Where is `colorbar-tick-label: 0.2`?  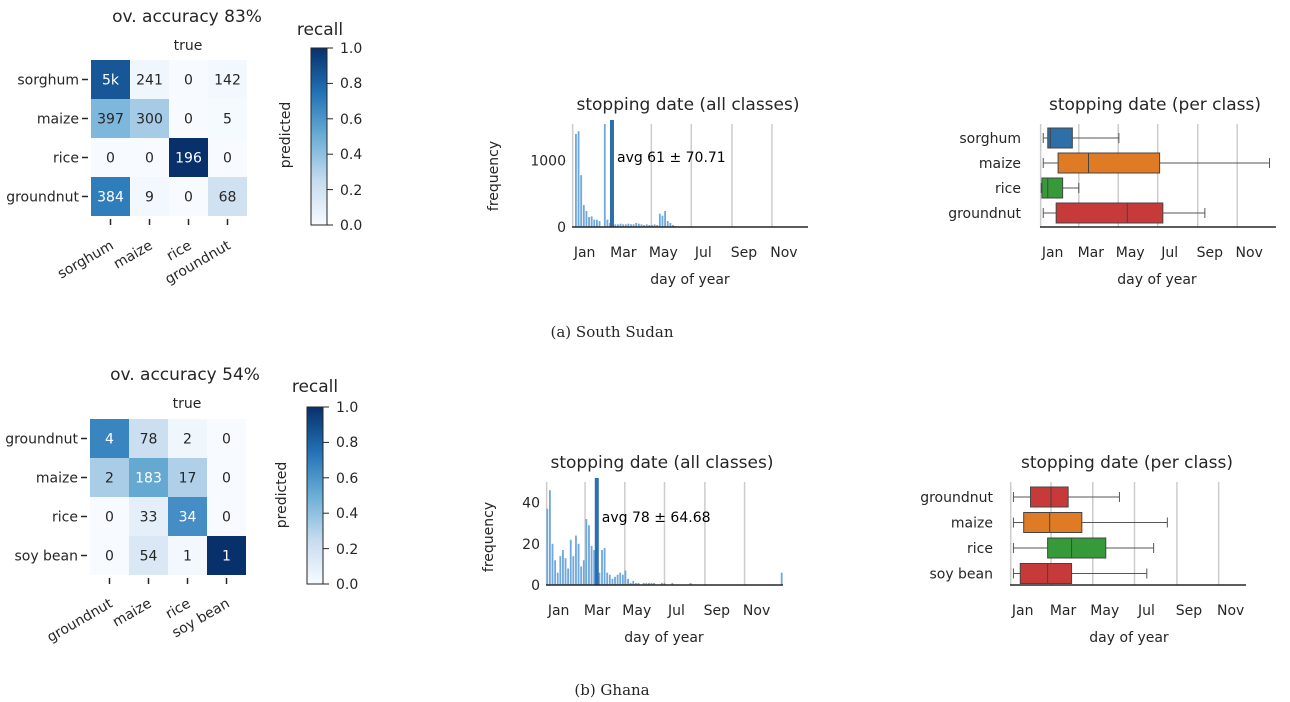 colorbar-tick-label: 0.2 is located at coordinates (347, 550).